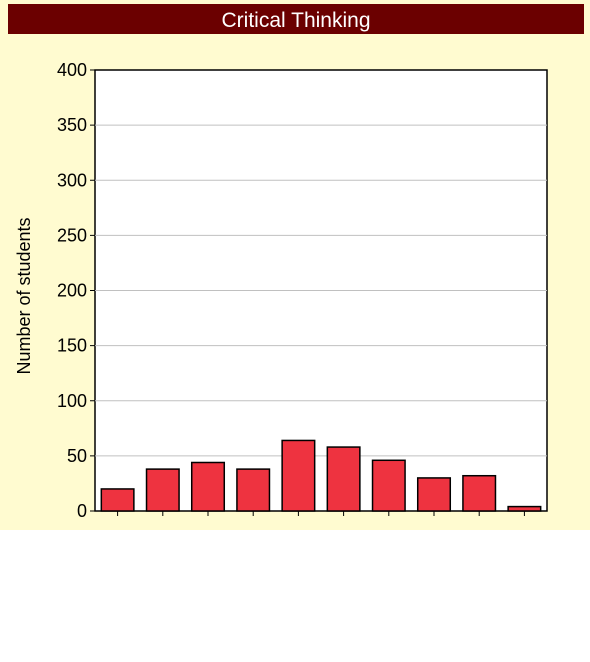 This screenshot has width=590, height=662. What do you see at coordinates (72, 180) in the screenshot?
I see `y-tick-label: 300` at bounding box center [72, 180].